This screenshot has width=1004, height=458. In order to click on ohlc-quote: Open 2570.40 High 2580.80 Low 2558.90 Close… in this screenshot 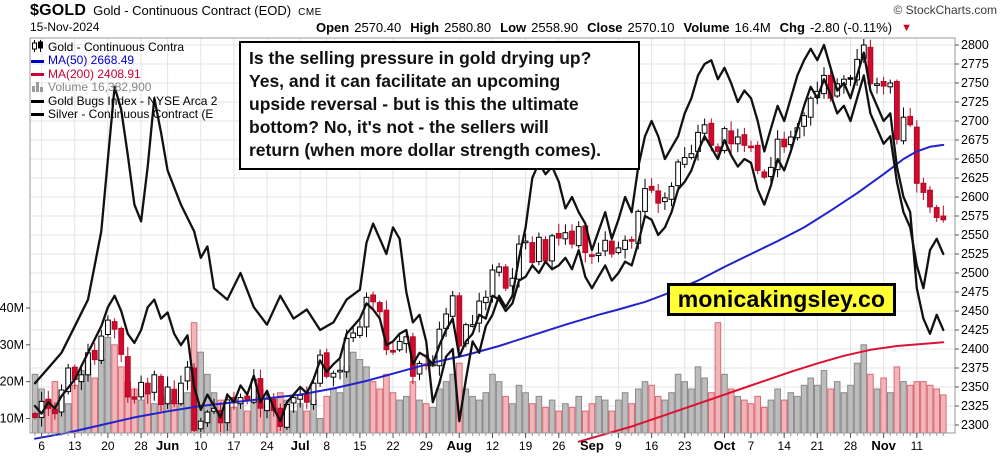, I will do `click(614, 27)`.